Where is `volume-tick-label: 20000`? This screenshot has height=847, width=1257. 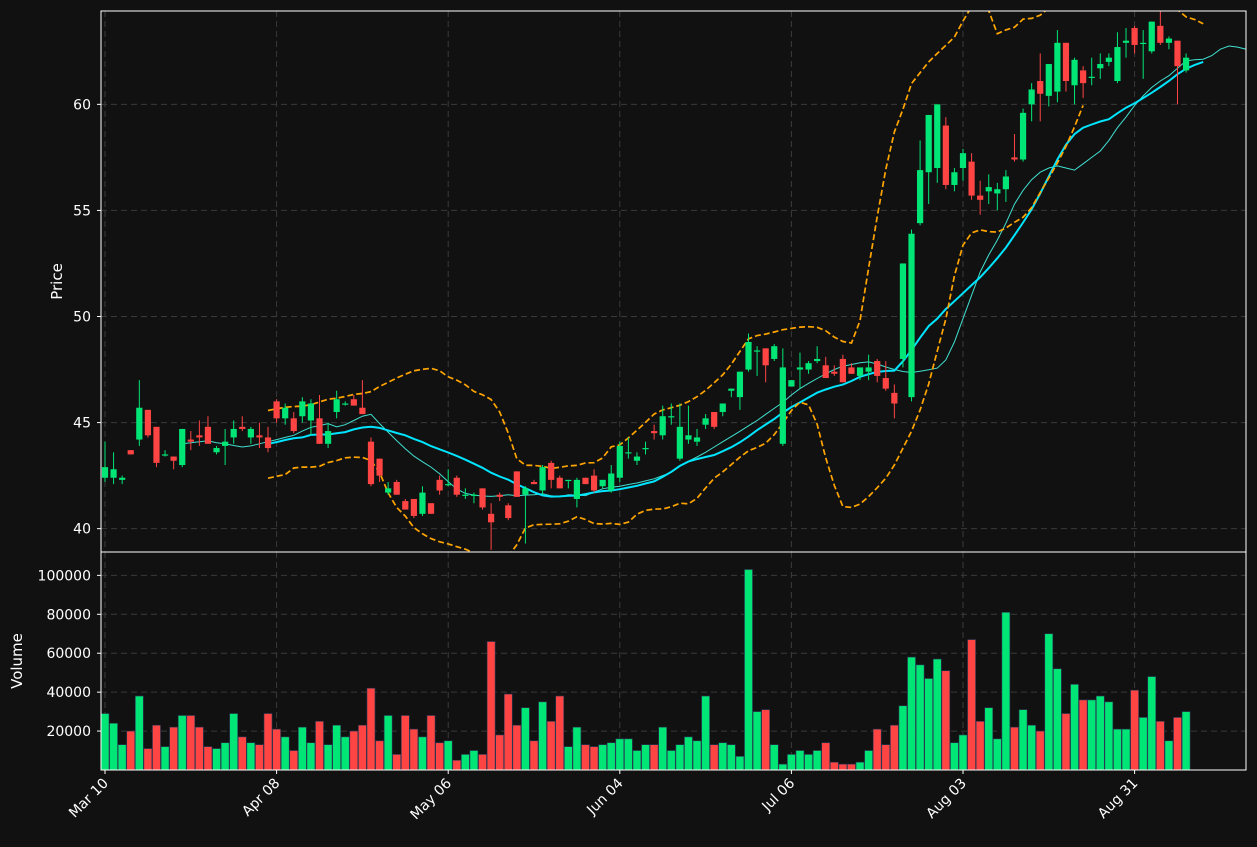
volume-tick-label: 20000 is located at coordinates (68, 732).